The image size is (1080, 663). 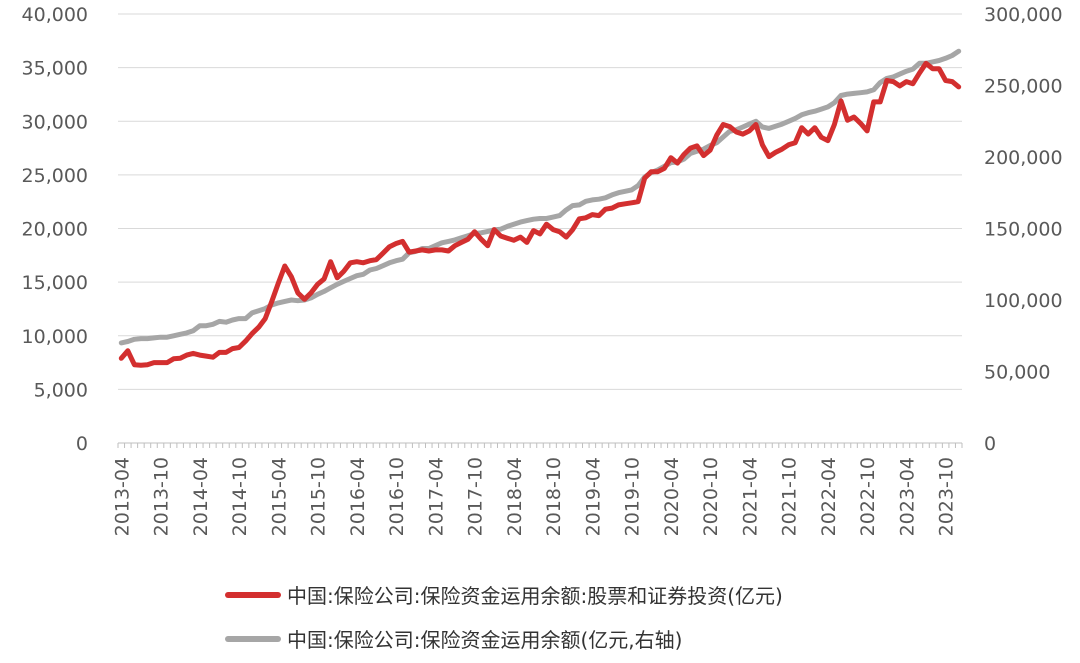 What do you see at coordinates (55, 15) in the screenshot?
I see `left-tick-label: 40,000` at bounding box center [55, 15].